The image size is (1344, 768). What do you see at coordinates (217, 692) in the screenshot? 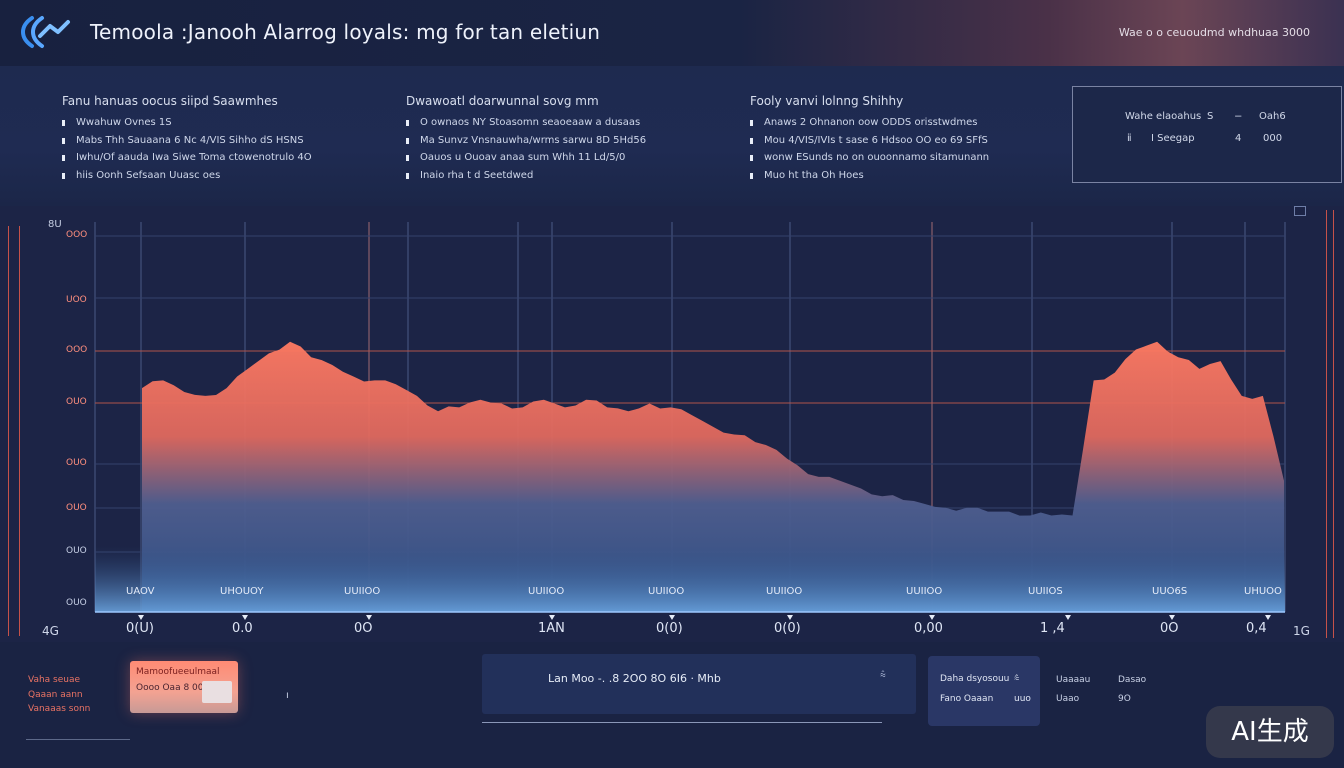
I see `alert-card-badge` at bounding box center [217, 692].